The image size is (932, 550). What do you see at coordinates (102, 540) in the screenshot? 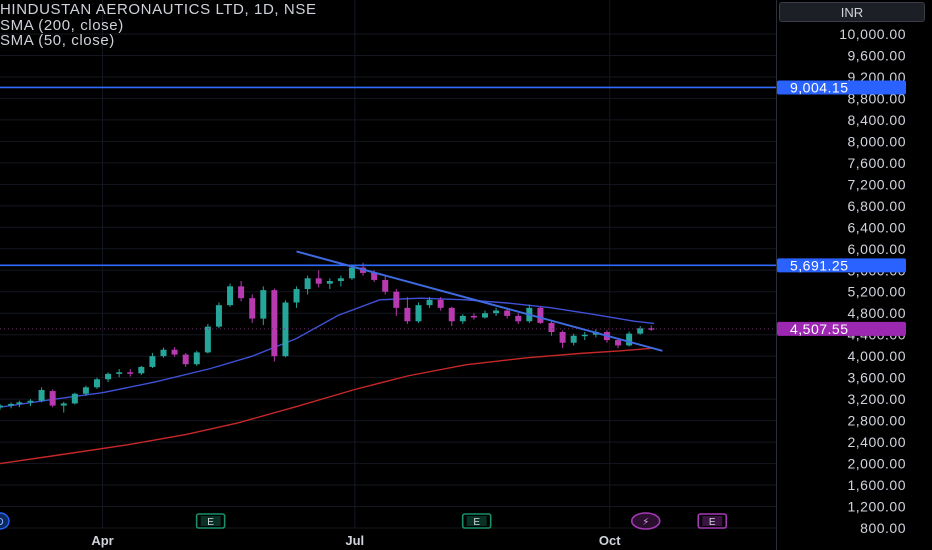
I see `time-tick-label: Apr` at bounding box center [102, 540].